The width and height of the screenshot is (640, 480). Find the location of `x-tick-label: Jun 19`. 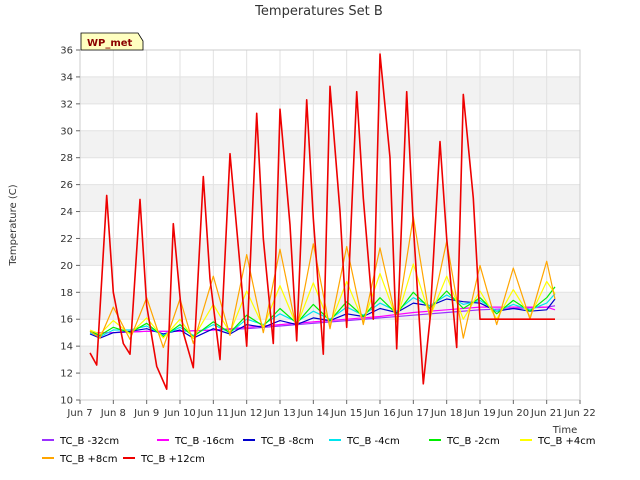

x-tick-label: Jun 19 is located at coordinates (479, 413).